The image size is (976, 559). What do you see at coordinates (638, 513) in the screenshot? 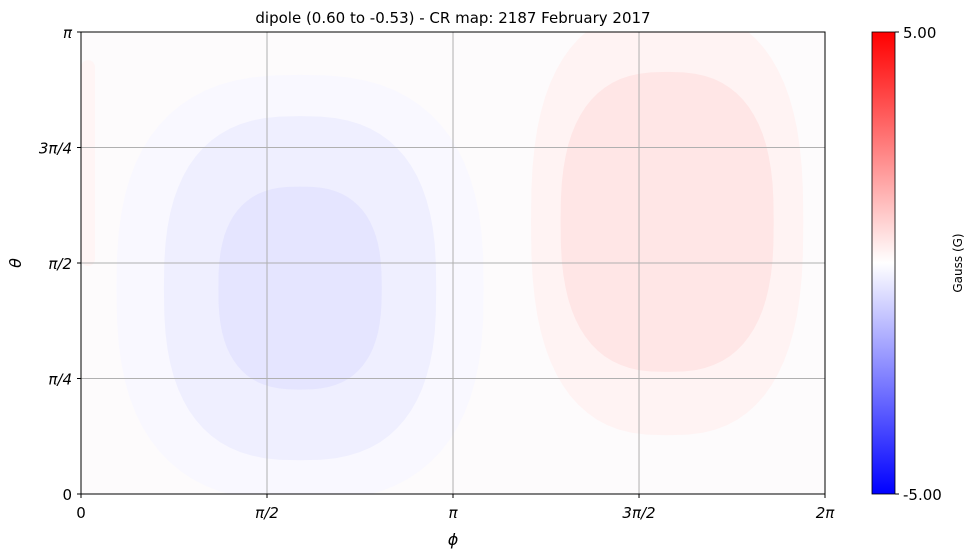
I see `x-tick-label-3: 3π/2` at bounding box center [638, 513].